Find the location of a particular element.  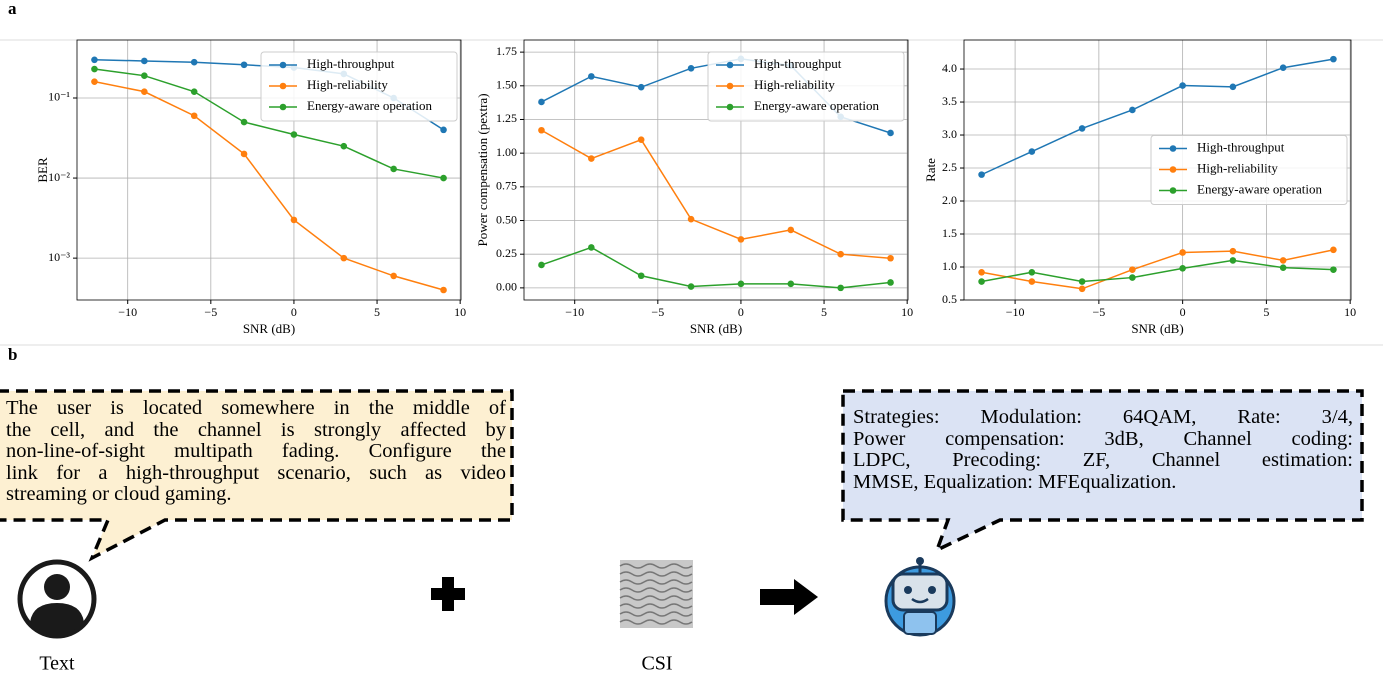

icon-label: Text is located at coordinates (57, 664).